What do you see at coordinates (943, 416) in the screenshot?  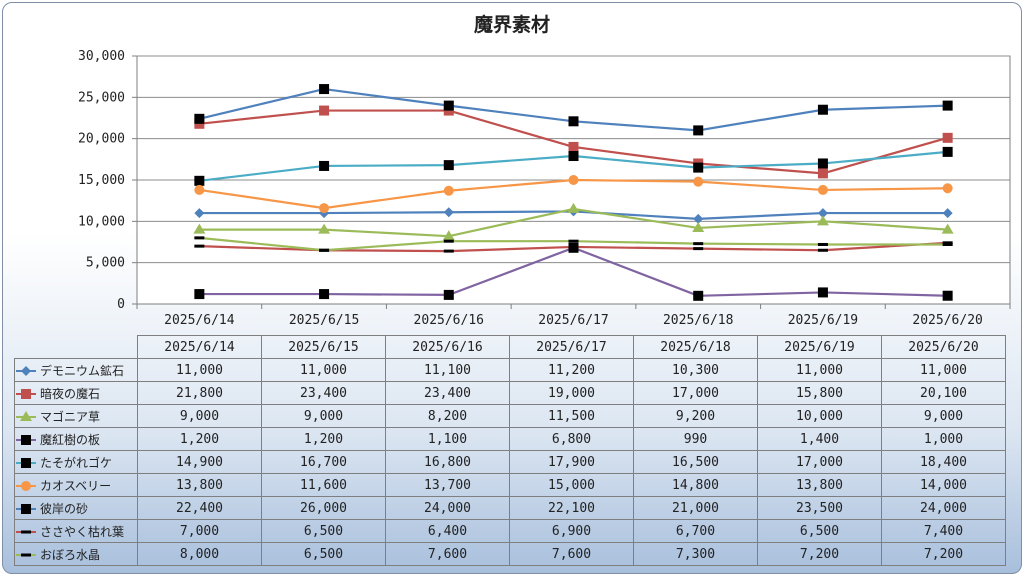 I see `data-label: 9,000` at bounding box center [943, 416].